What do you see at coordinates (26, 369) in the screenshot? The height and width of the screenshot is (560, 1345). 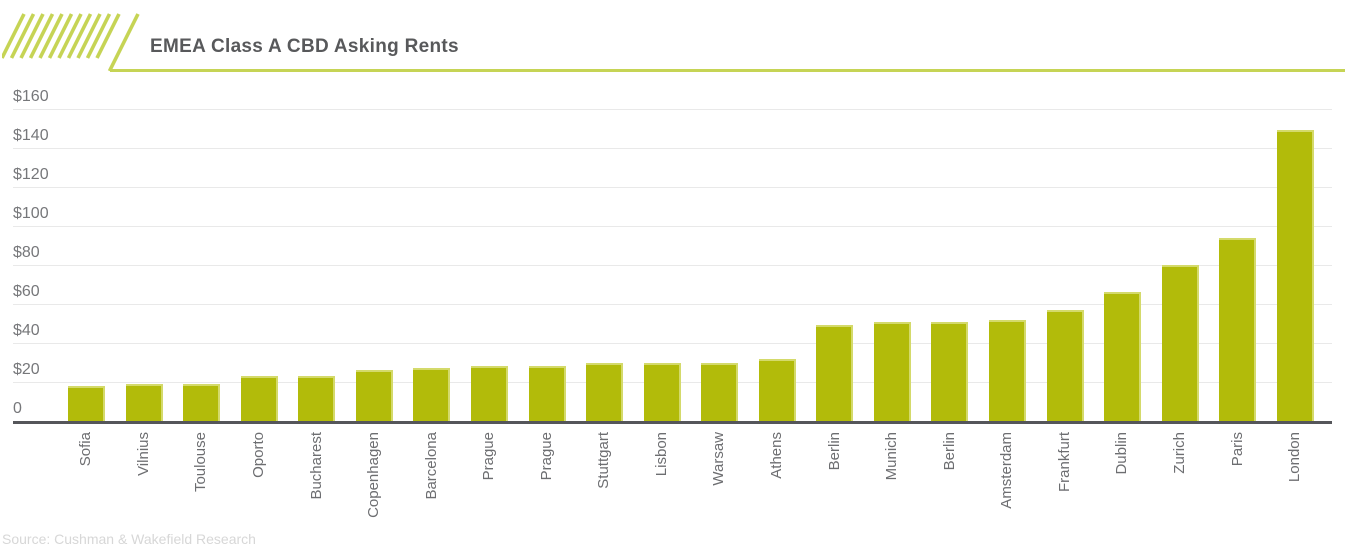 I see `y-axis-tick-label: $20` at bounding box center [26, 369].